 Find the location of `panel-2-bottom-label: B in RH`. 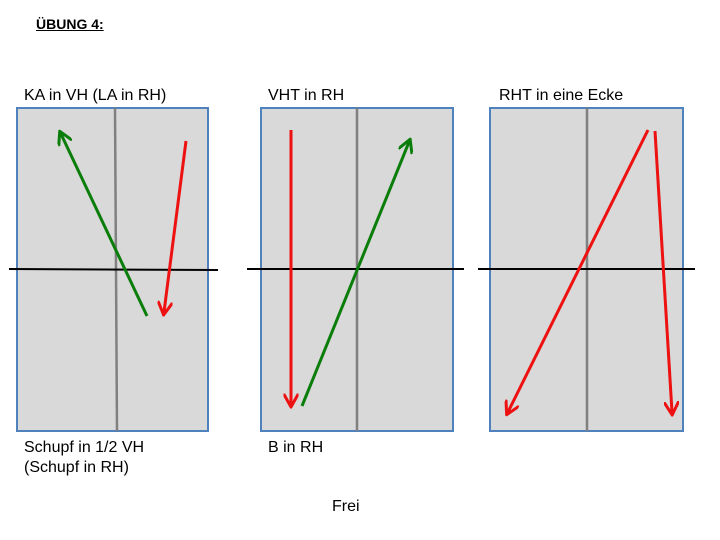

panel-2-bottom-label: B in RH is located at coordinates (296, 447).